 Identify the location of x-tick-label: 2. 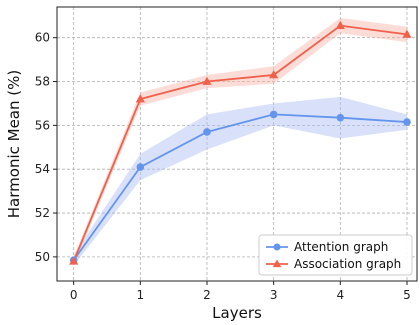
(207, 295).